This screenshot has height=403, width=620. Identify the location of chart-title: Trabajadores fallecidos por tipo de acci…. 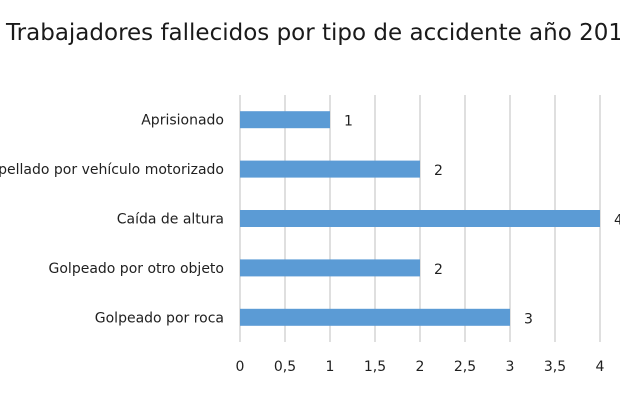
(313, 33).